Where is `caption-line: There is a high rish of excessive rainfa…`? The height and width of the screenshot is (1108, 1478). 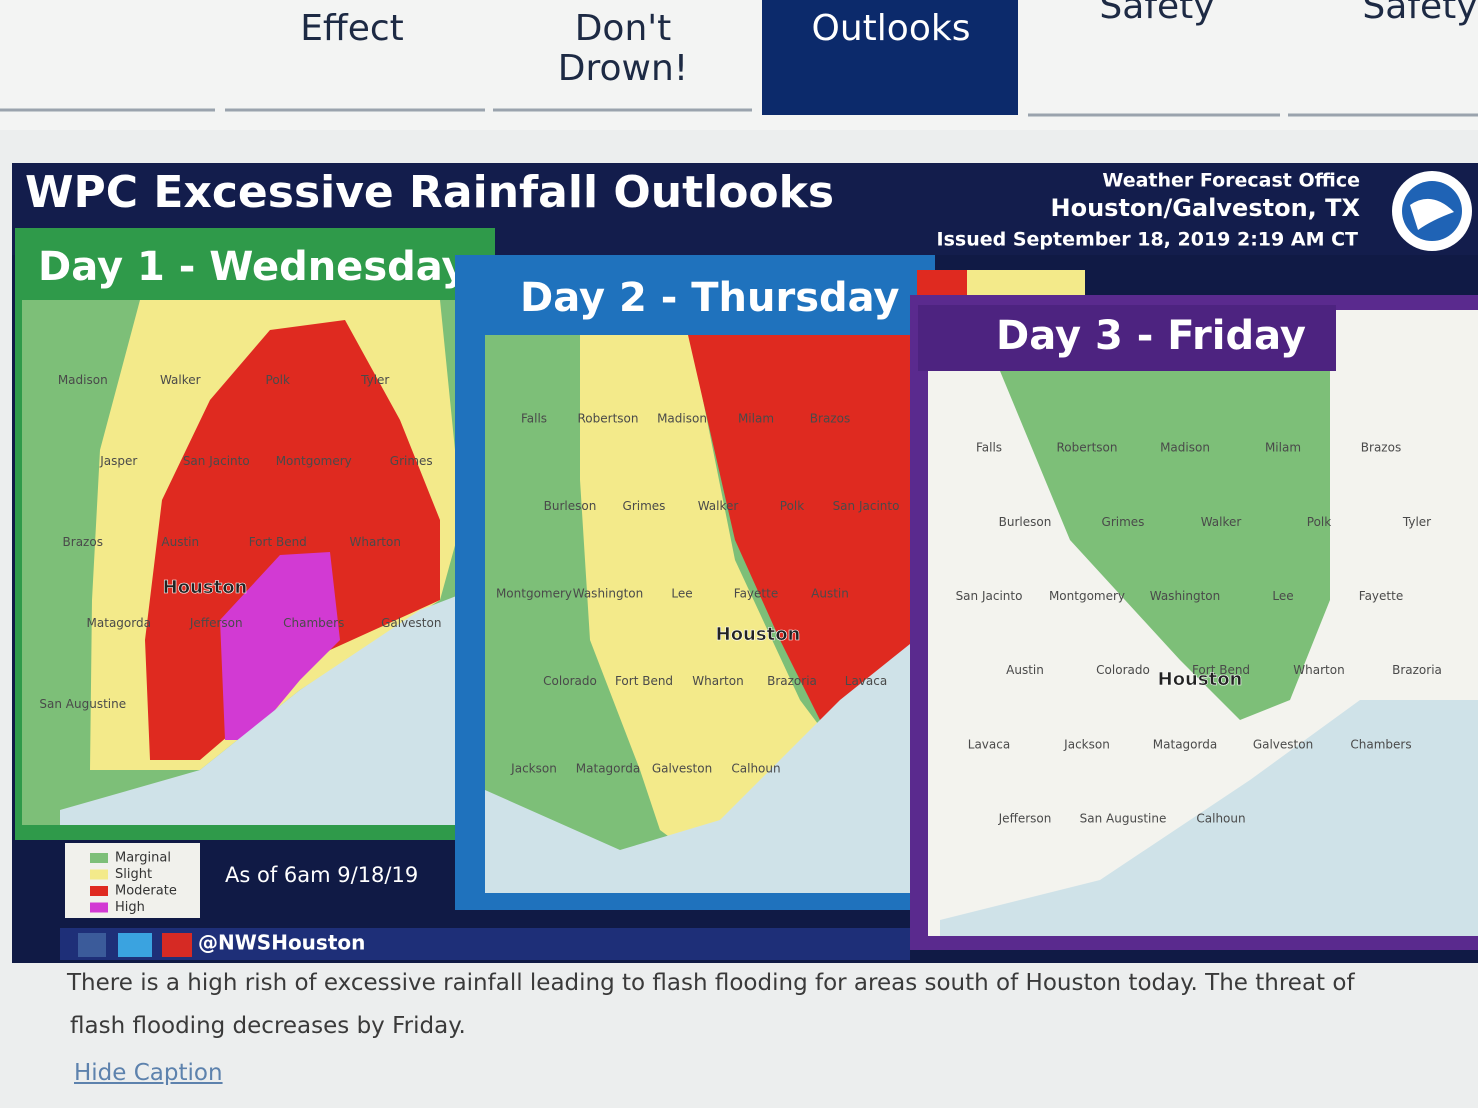 caption-line: There is a high rish of excessive rainfa… is located at coordinates (711, 983).